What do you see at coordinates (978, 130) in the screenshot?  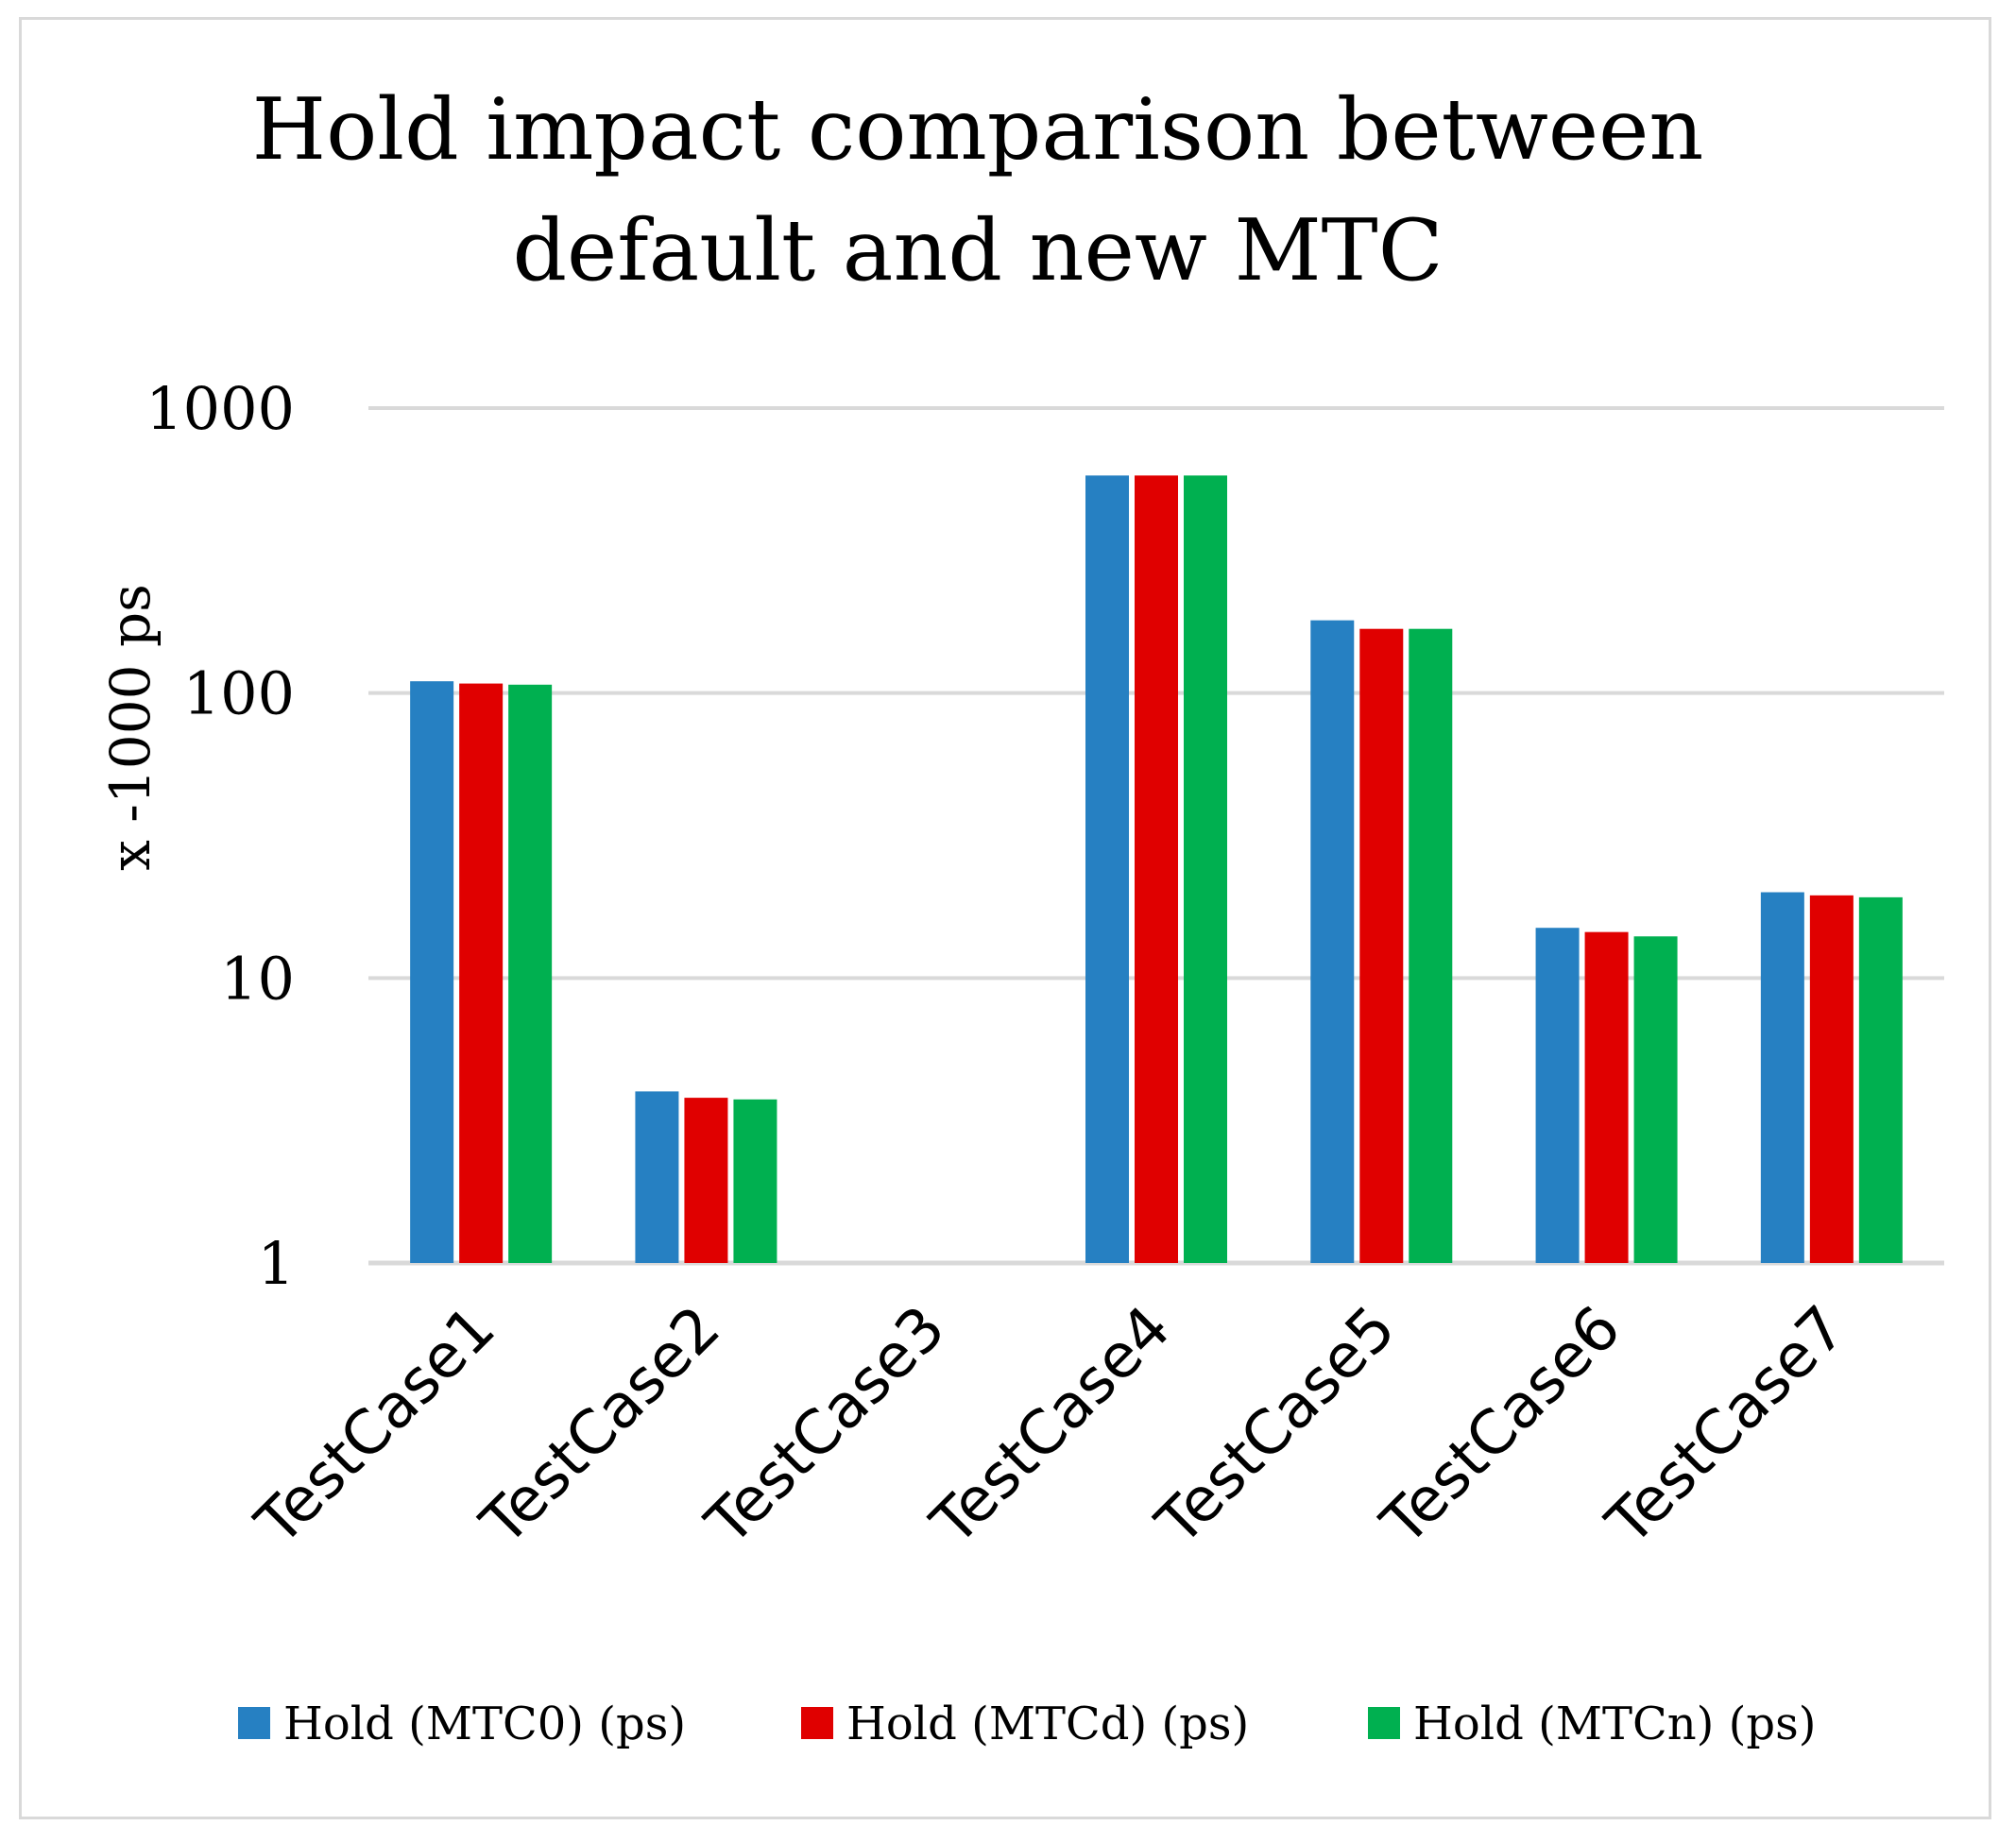 I see `chart-title-line-1: Hold impact comparison between` at bounding box center [978, 130].